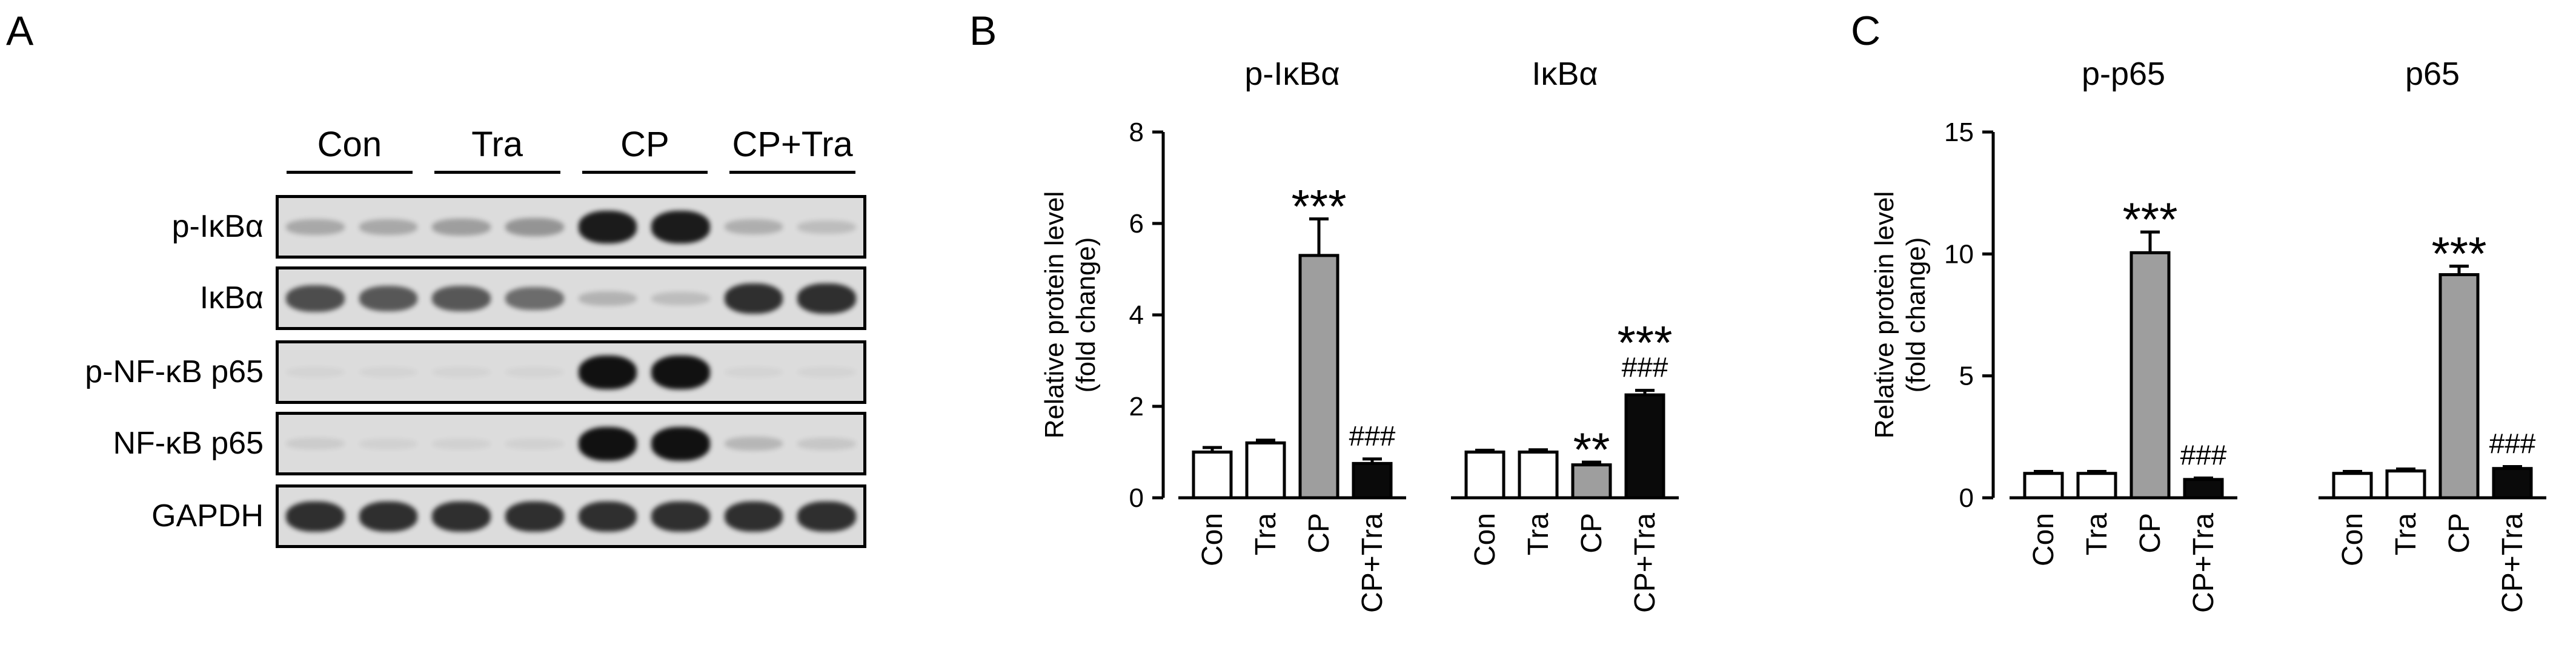 The width and height of the screenshot is (2576, 651). I want to click on blot-row-label: GAPDH, so click(207, 516).